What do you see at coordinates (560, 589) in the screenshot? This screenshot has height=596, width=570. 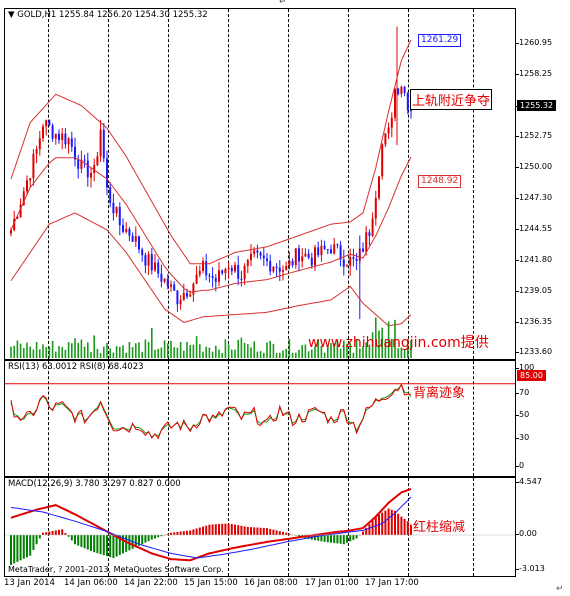 I see `return-mark-bottom: ↵` at bounding box center [560, 589].